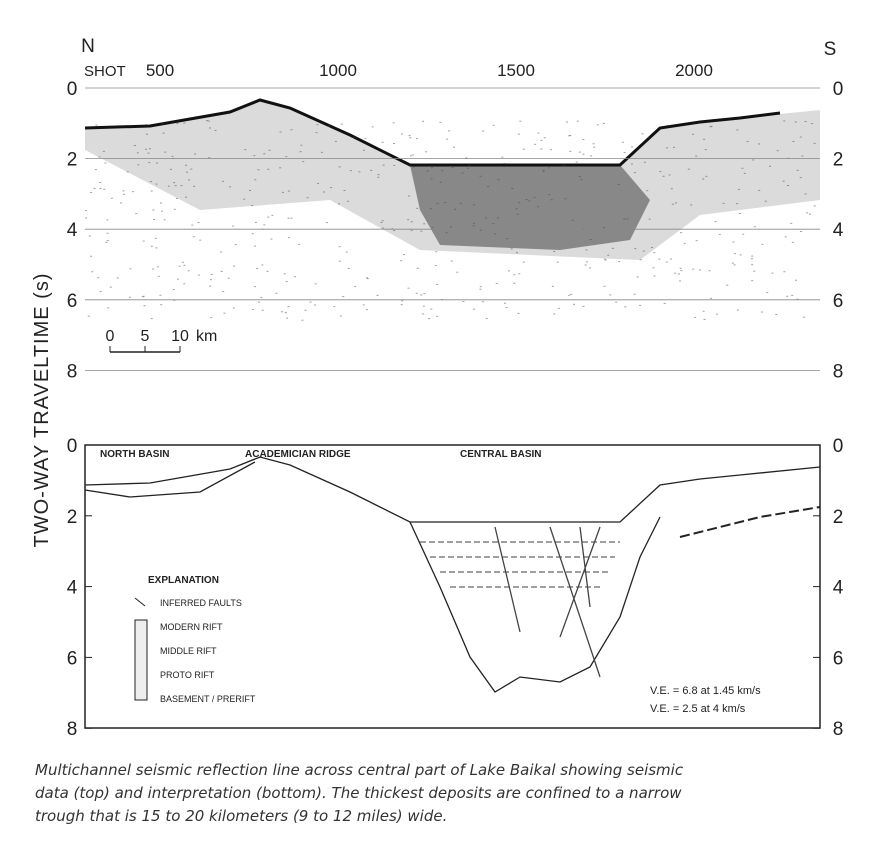 This screenshot has height=850, width=872. I want to click on unit-column, so click(141, 660).